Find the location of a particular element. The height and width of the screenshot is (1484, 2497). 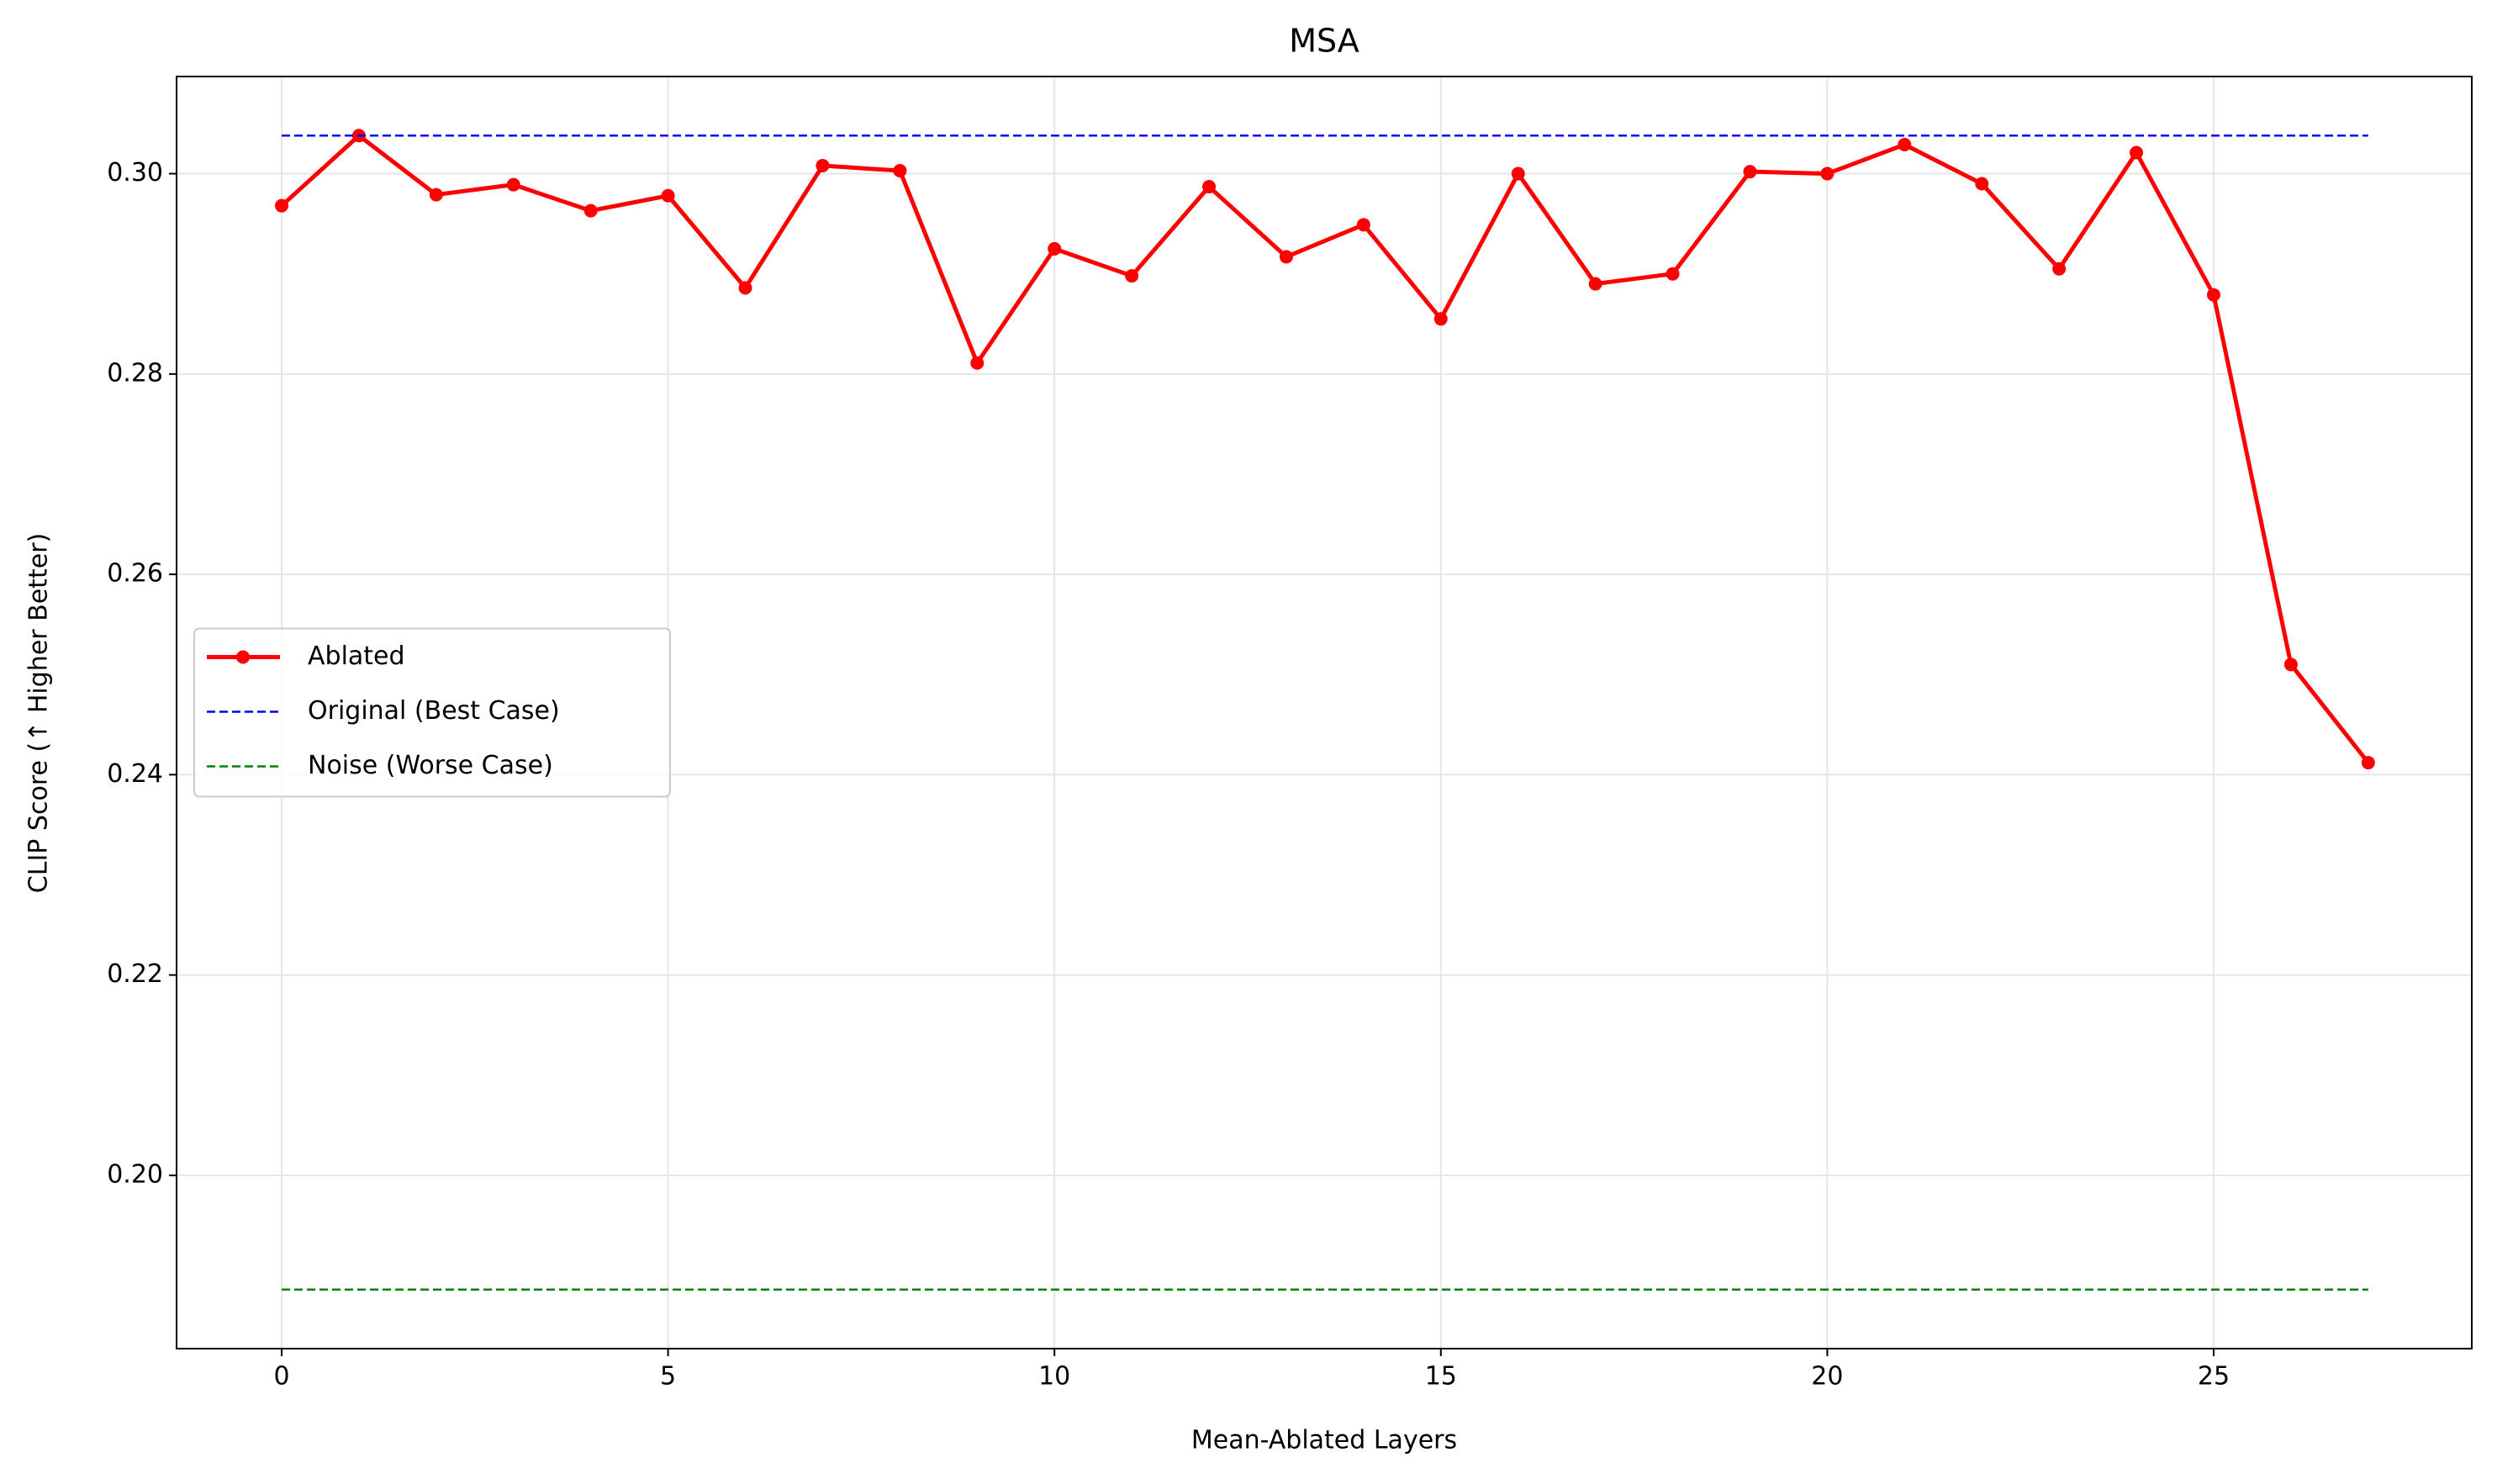

legend-box is located at coordinates (432, 712).